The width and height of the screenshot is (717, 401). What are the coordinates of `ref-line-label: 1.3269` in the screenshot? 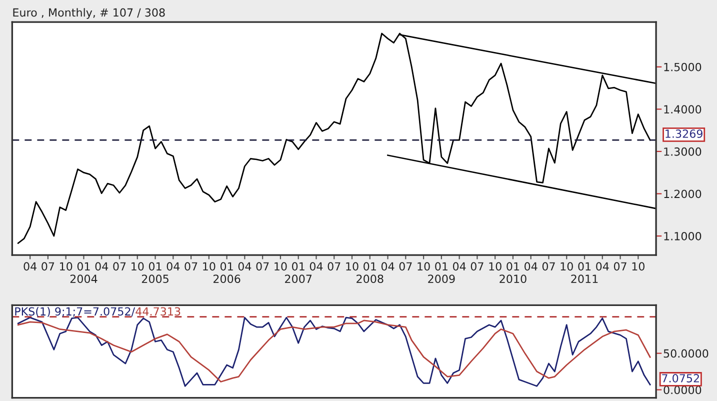 It's located at (684, 134).